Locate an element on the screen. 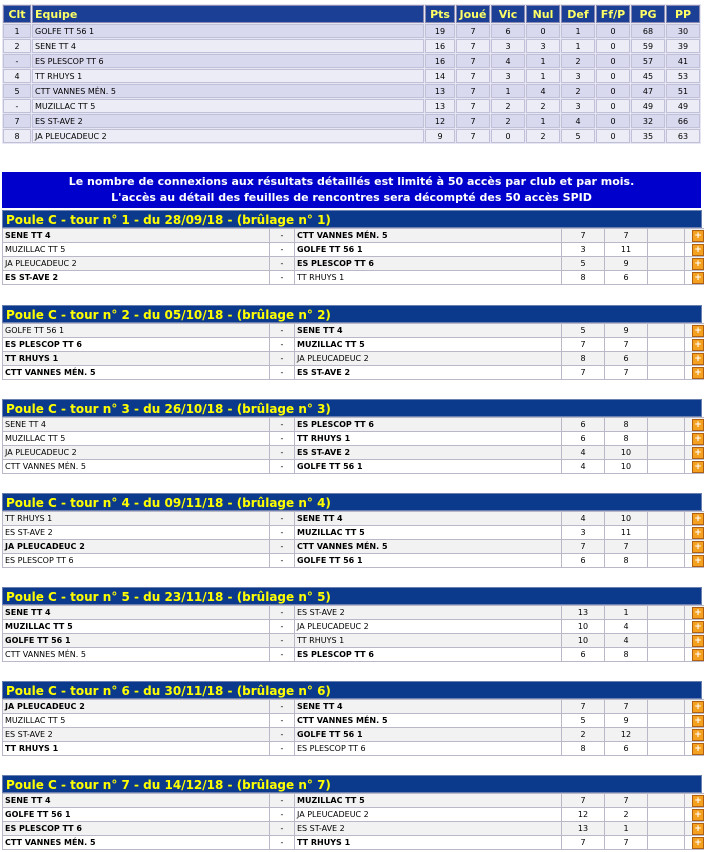  home-score: 10 is located at coordinates (583, 640).